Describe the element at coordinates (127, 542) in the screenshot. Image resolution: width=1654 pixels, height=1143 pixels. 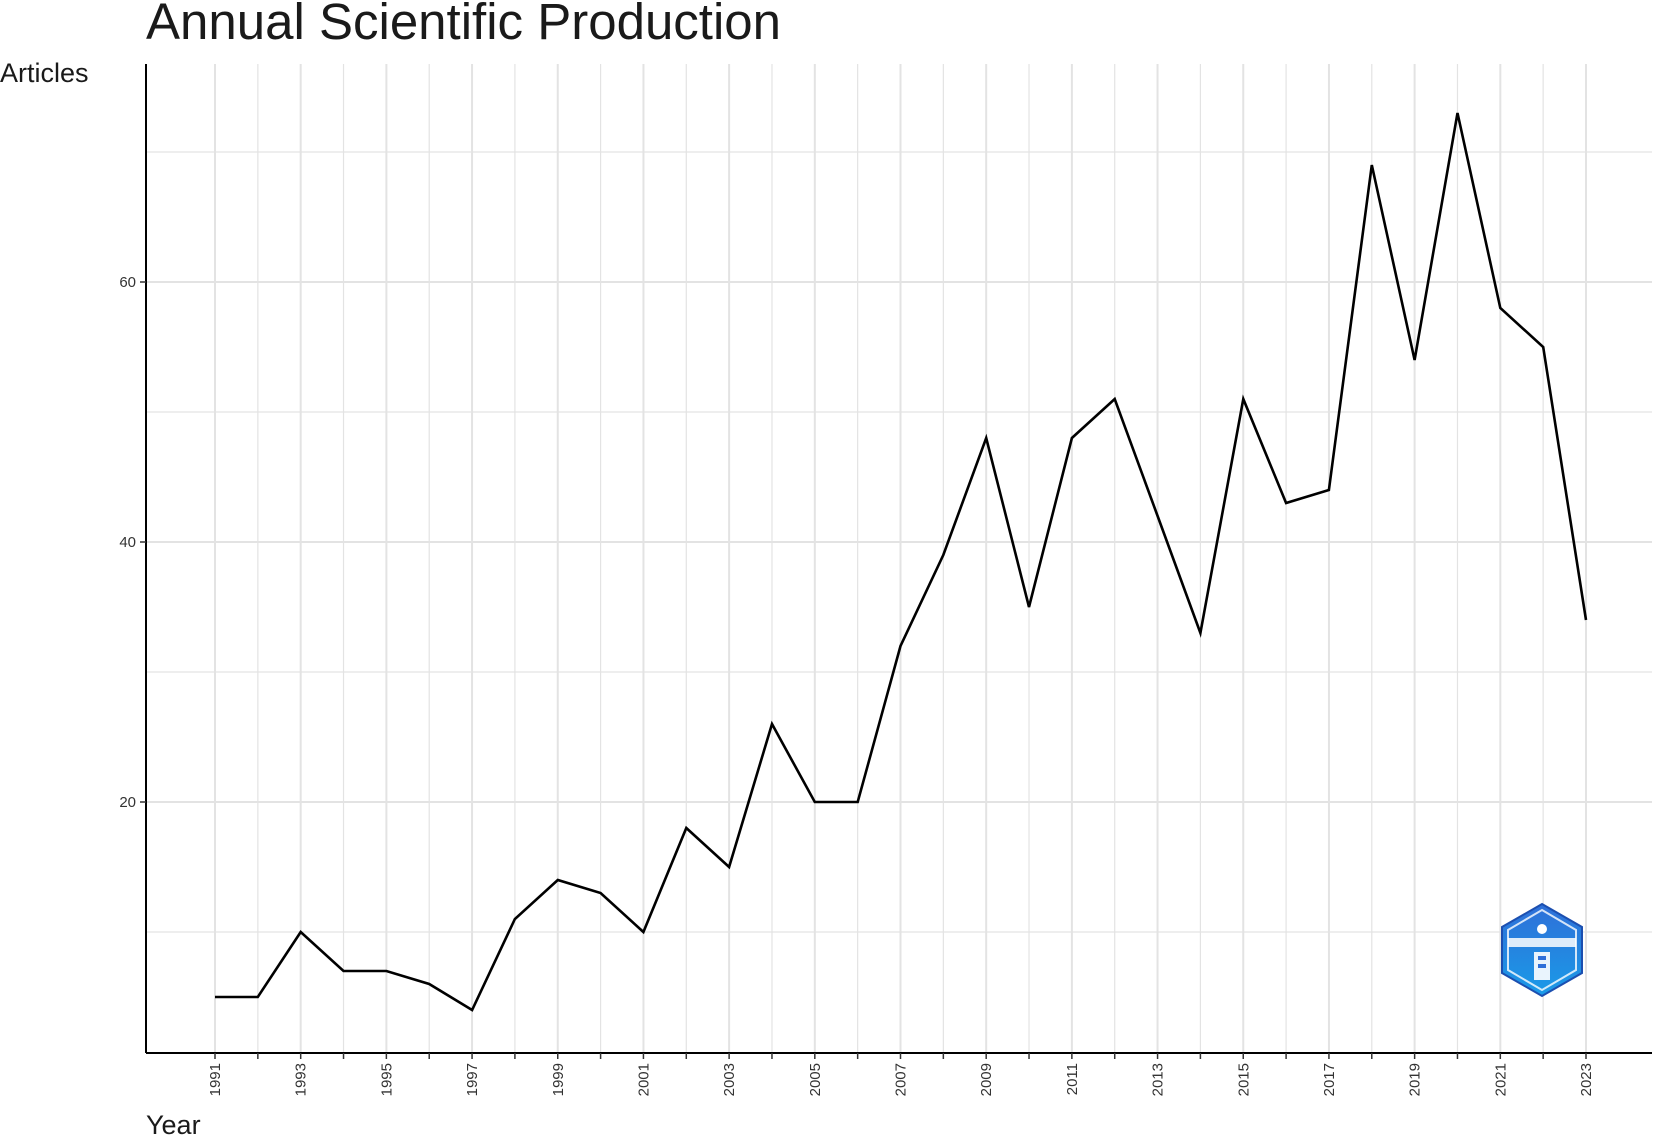
I see `y-tick-label: 40` at that location.